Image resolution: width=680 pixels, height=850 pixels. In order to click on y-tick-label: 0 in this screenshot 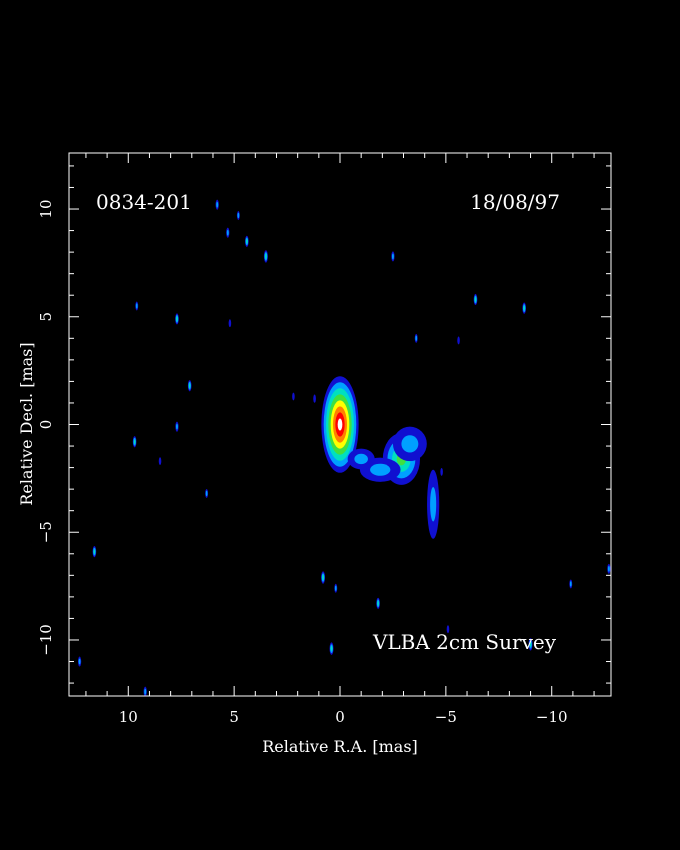, I will do `click(46, 425)`.